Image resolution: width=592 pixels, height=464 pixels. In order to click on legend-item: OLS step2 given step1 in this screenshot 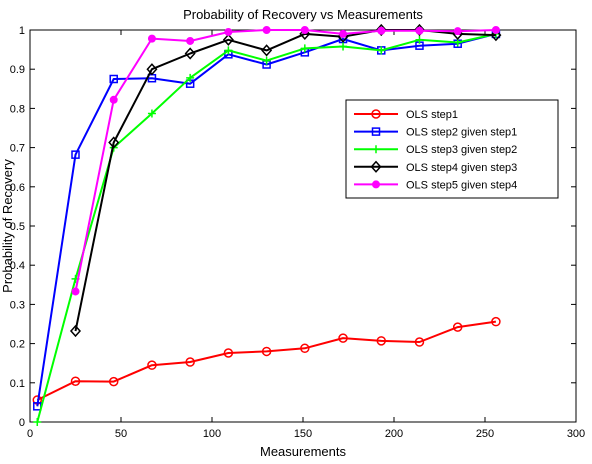, I will do `click(435, 133)`.